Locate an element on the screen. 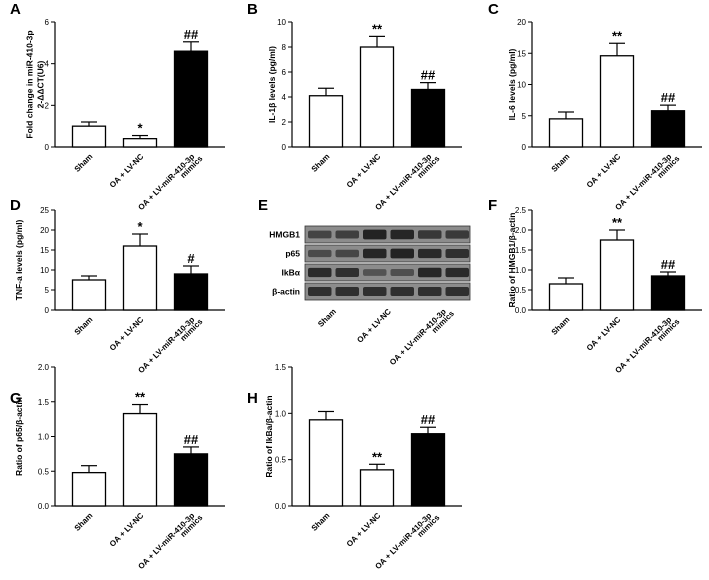  panel-label-b: B is located at coordinates (252, 9).